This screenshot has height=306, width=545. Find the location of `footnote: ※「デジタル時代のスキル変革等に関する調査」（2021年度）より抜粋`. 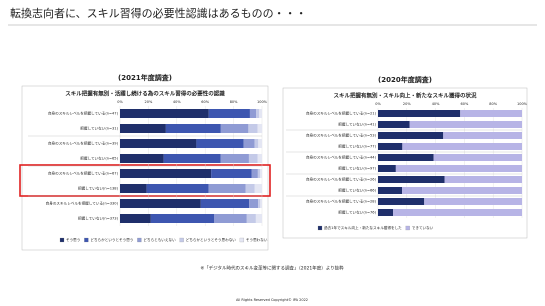

footnote: ※「デジタル時代のスキル変革等に関する調査」（2021年度）より抜粋 is located at coordinates (272, 268).